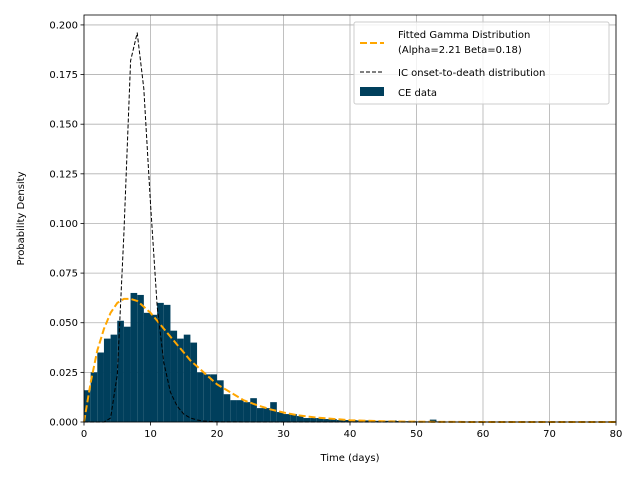 The width and height of the screenshot is (640, 480). I want to click on legend-hist-label: CE data, so click(417, 93).